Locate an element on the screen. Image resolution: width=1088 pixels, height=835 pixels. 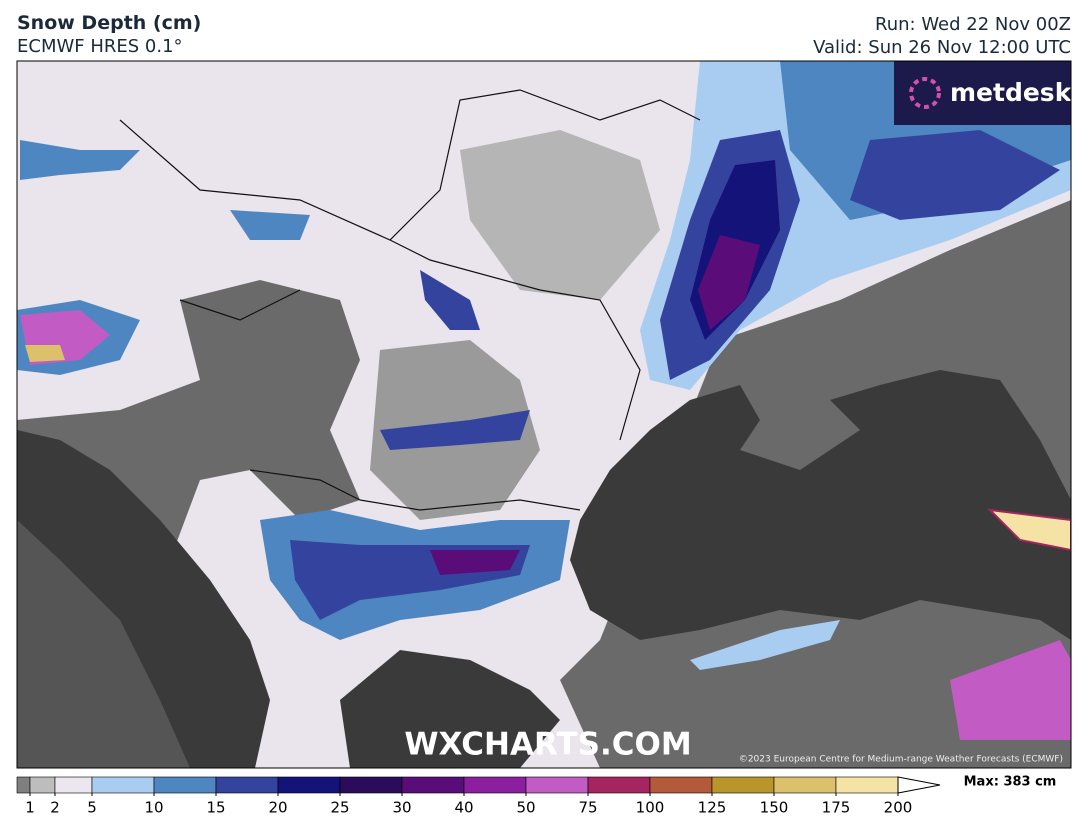
logo-text: metdesk is located at coordinates (1011, 92).